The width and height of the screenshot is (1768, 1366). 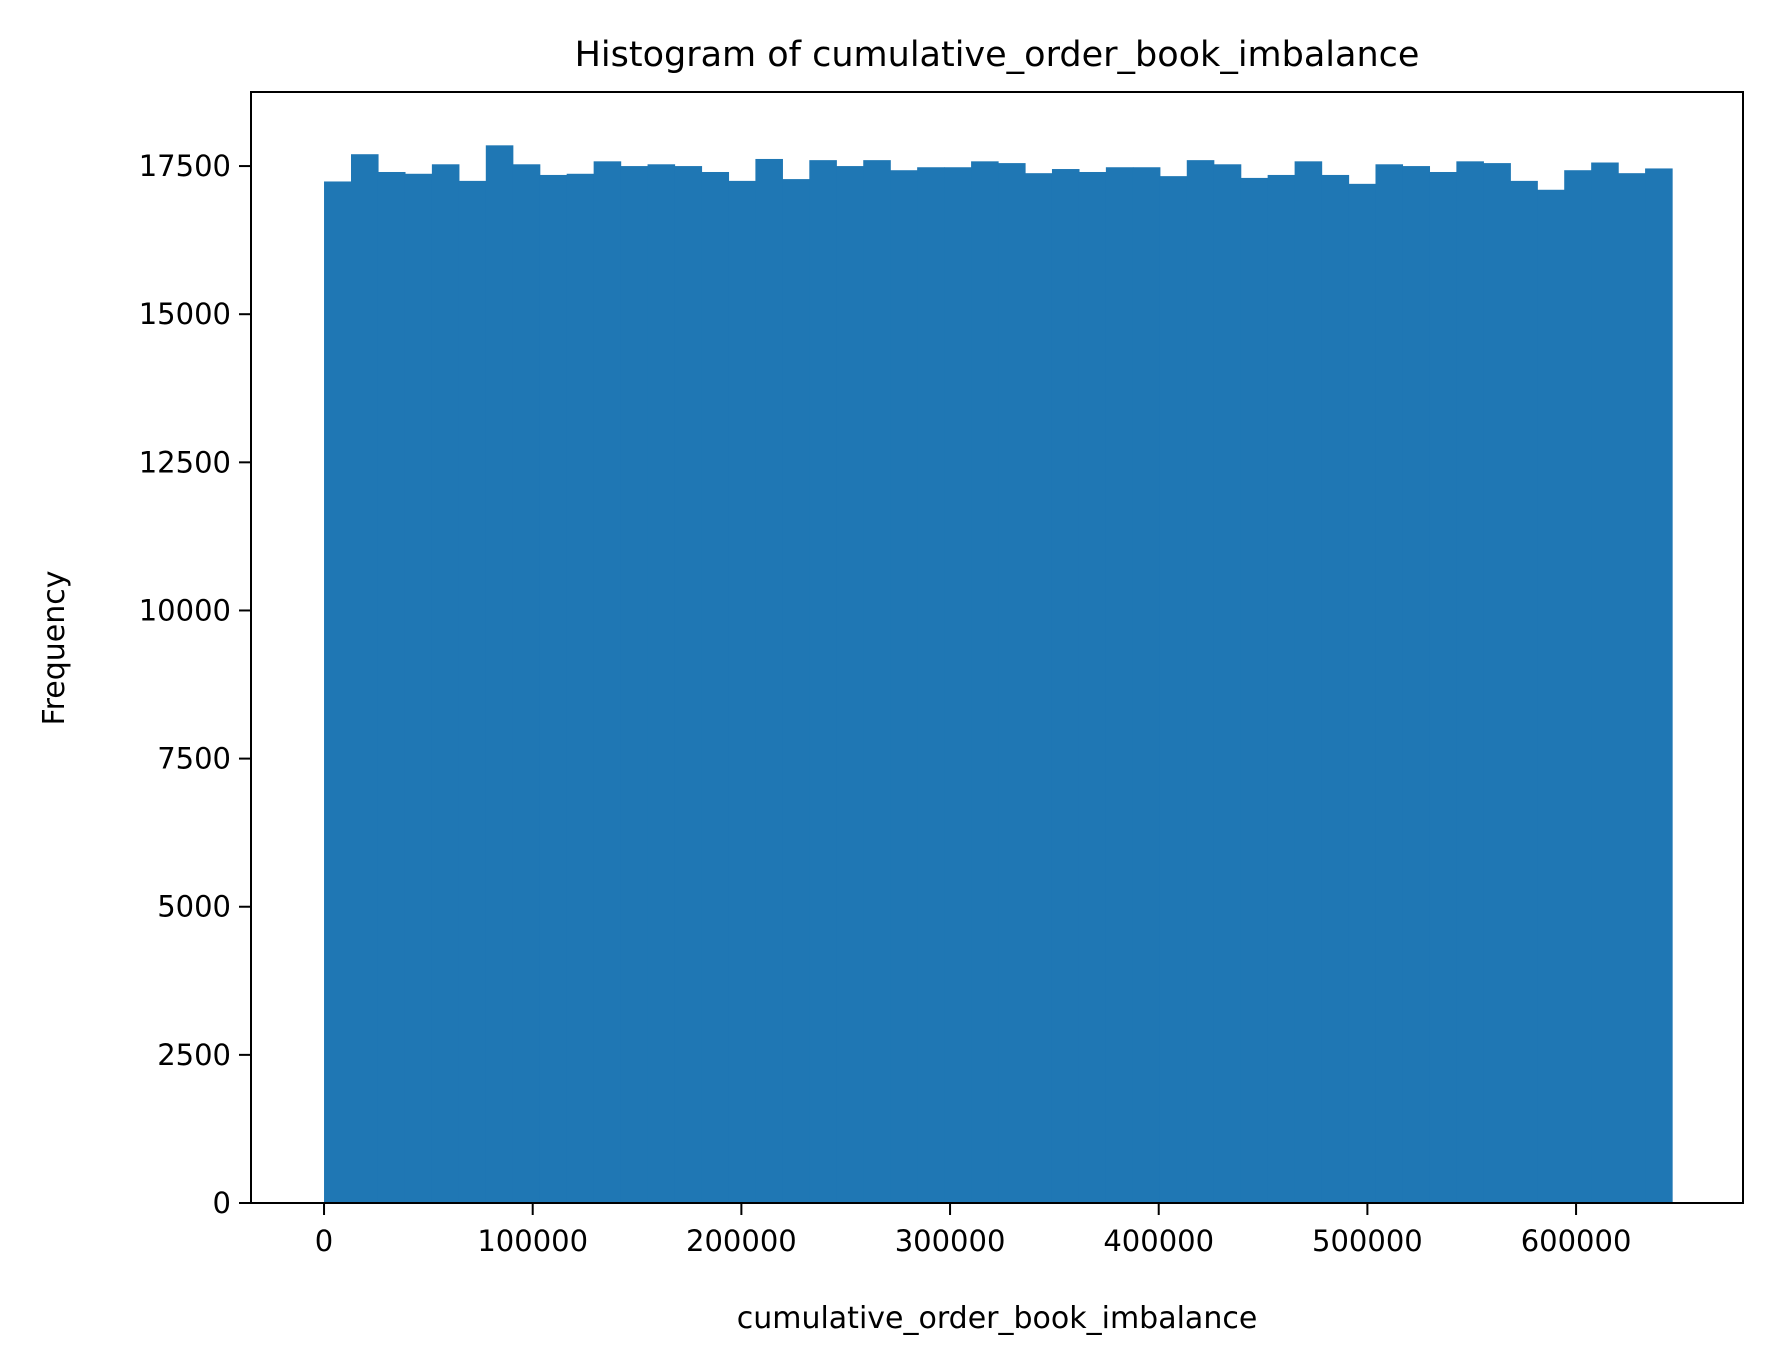 What do you see at coordinates (532, 1241) in the screenshot?
I see `x-tick-label: 100000` at bounding box center [532, 1241].